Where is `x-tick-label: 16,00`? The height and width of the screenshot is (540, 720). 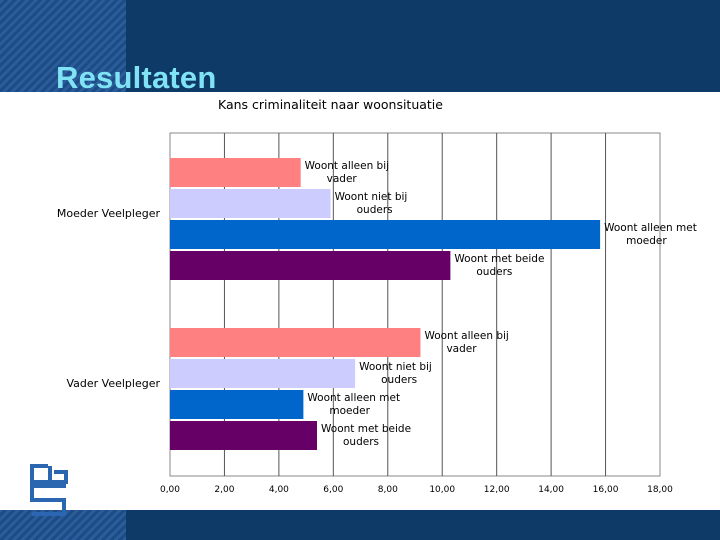
x-tick-label: 16,00 is located at coordinates (606, 490).